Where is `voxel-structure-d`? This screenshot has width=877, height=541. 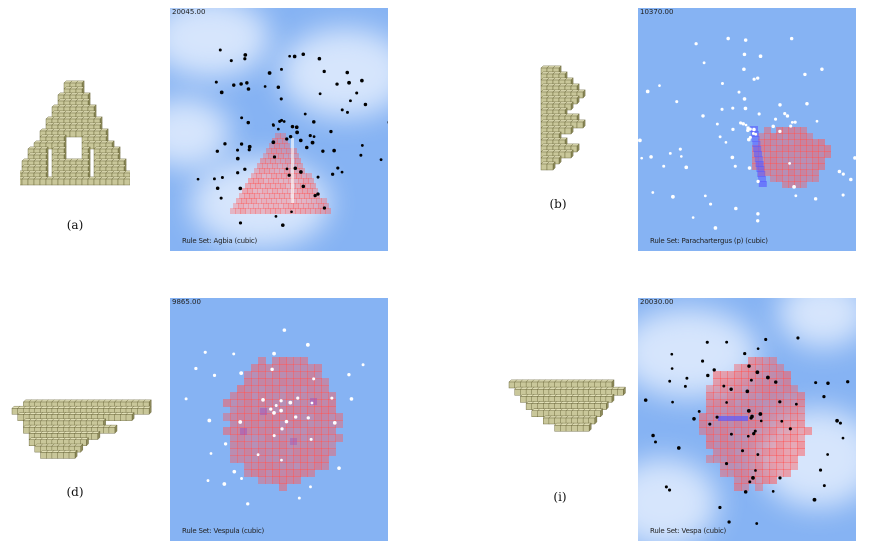
voxel-structure-d is located at coordinates (81, 429).